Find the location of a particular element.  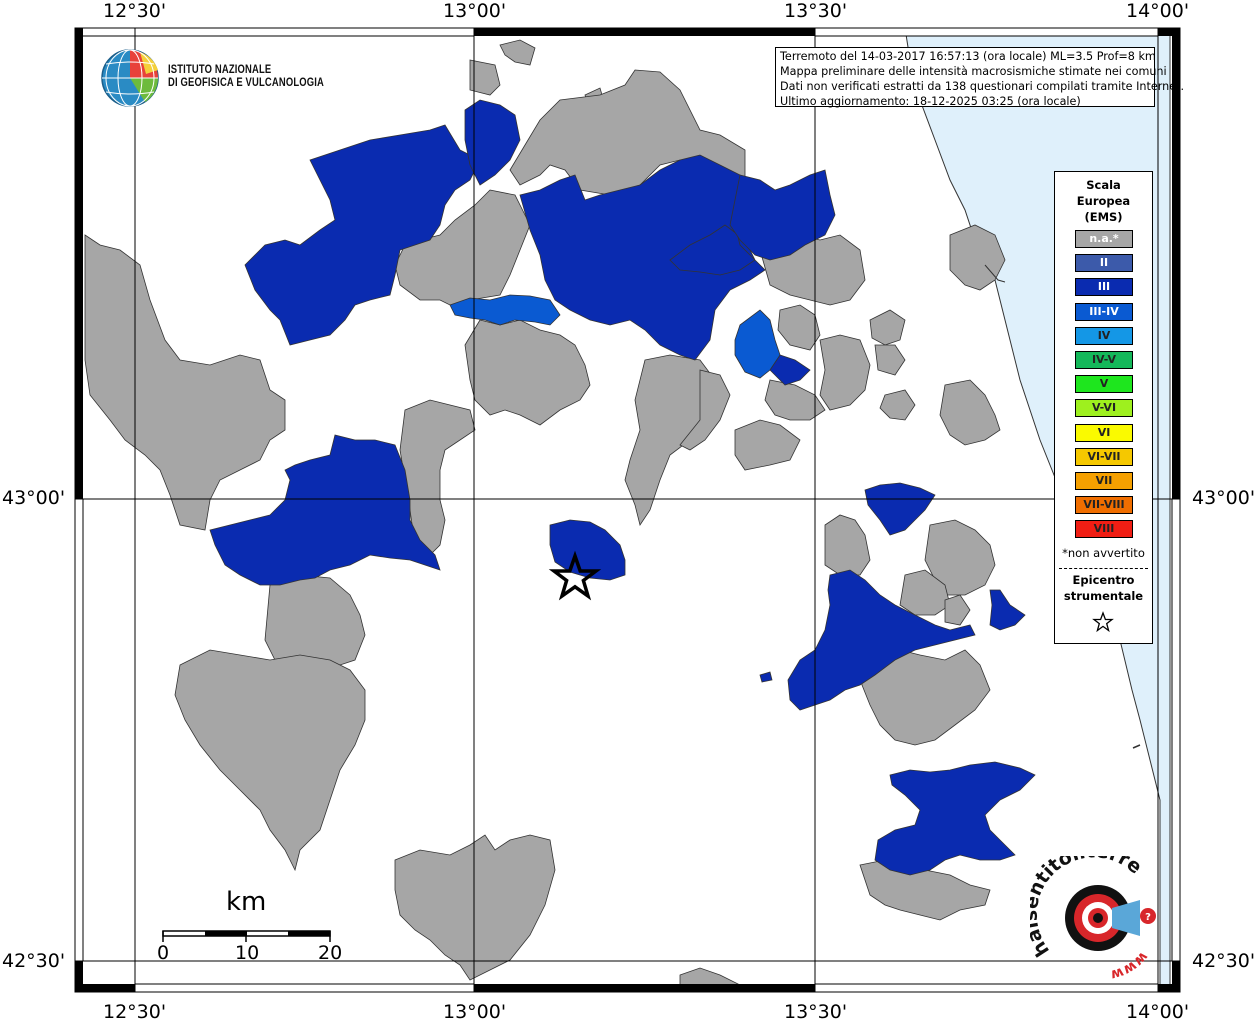

legend-swatch-vii: VII is located at coordinates (1104, 481).